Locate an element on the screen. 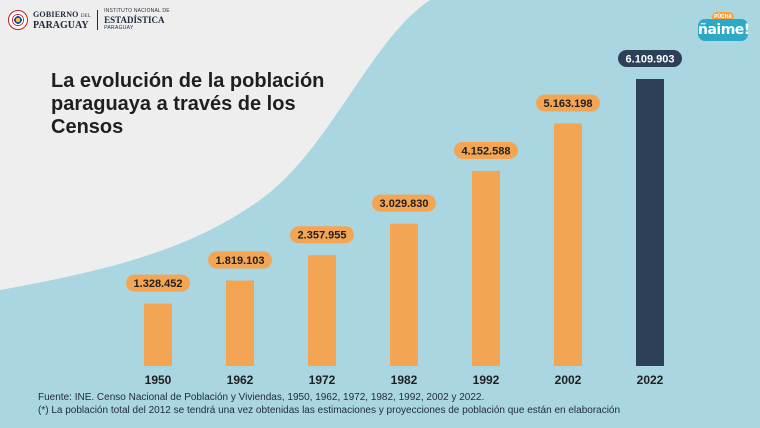  value-label-pill-1982 is located at coordinates (404, 203).